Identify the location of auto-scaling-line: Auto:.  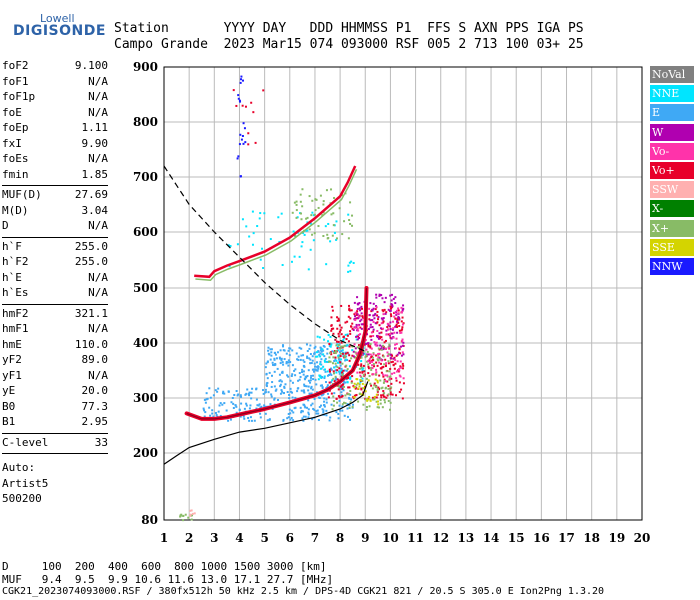
(19, 467).